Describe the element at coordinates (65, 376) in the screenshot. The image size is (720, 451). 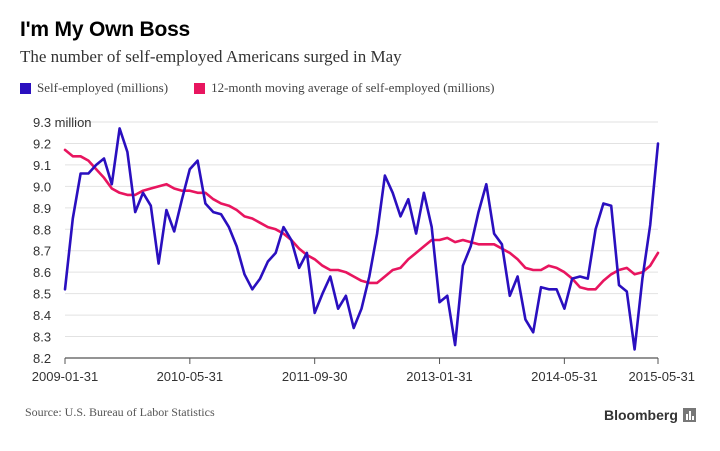
I see `x-tick-label-0: 2009-01-31` at that location.